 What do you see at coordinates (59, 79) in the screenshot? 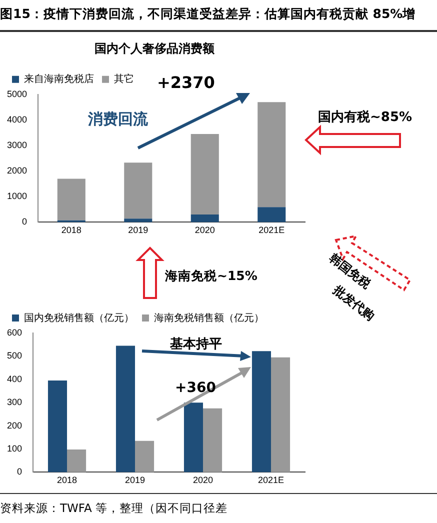
I see `legend-label: 来自海南免税店` at bounding box center [59, 79].